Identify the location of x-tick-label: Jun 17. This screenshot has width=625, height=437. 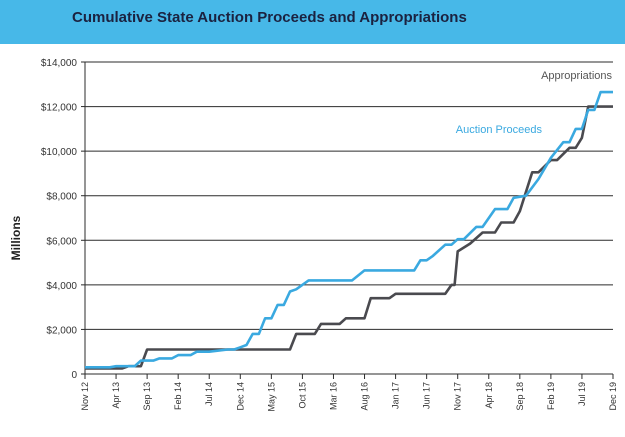
(427, 395).